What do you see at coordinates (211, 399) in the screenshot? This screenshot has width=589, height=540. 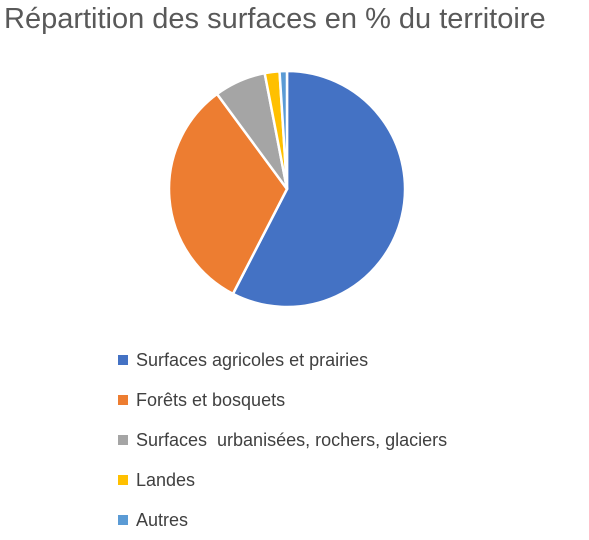 I see `legend-label: Forêts et bosquets` at bounding box center [211, 399].